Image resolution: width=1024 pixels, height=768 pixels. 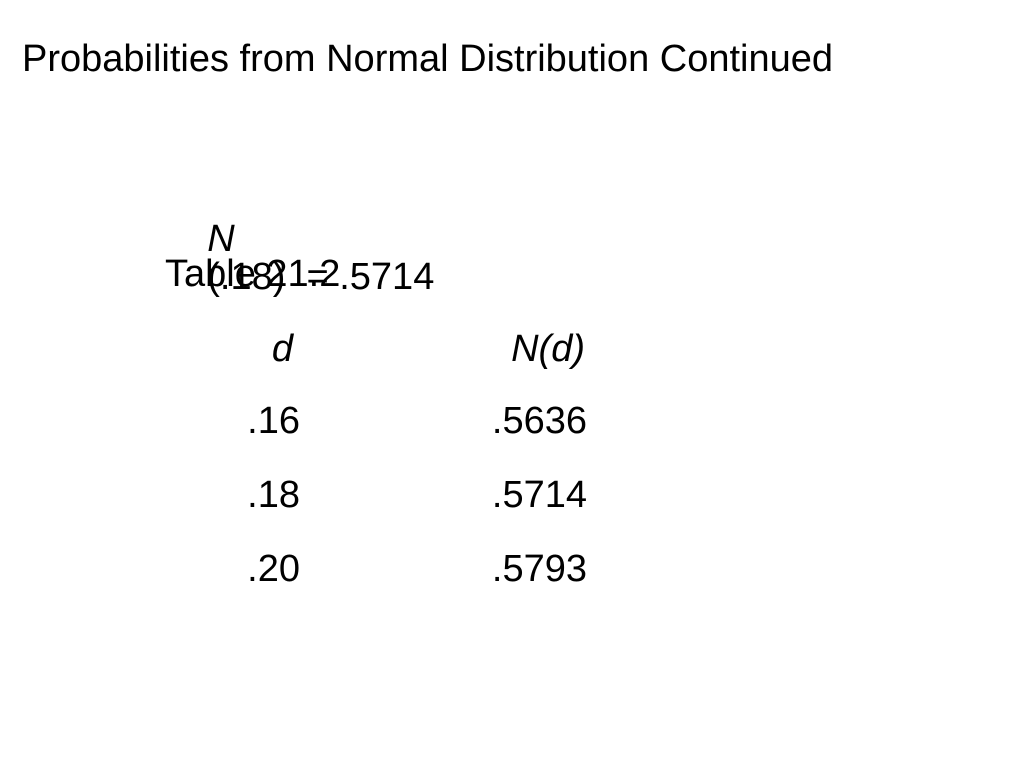 I want to click on table-caption: Table 21.2, so click(x=253, y=274).